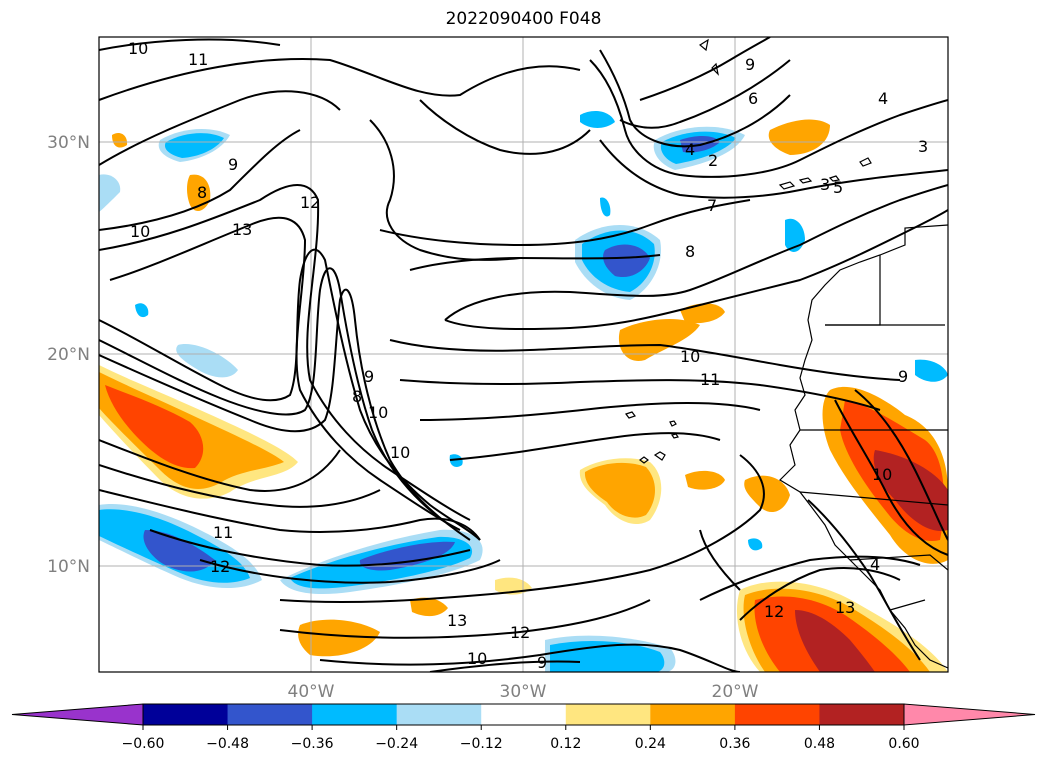 The width and height of the screenshot is (1047, 765). Describe the element at coordinates (481, 744) in the screenshot. I see `colorbar-tick-label: −0.12` at that location.